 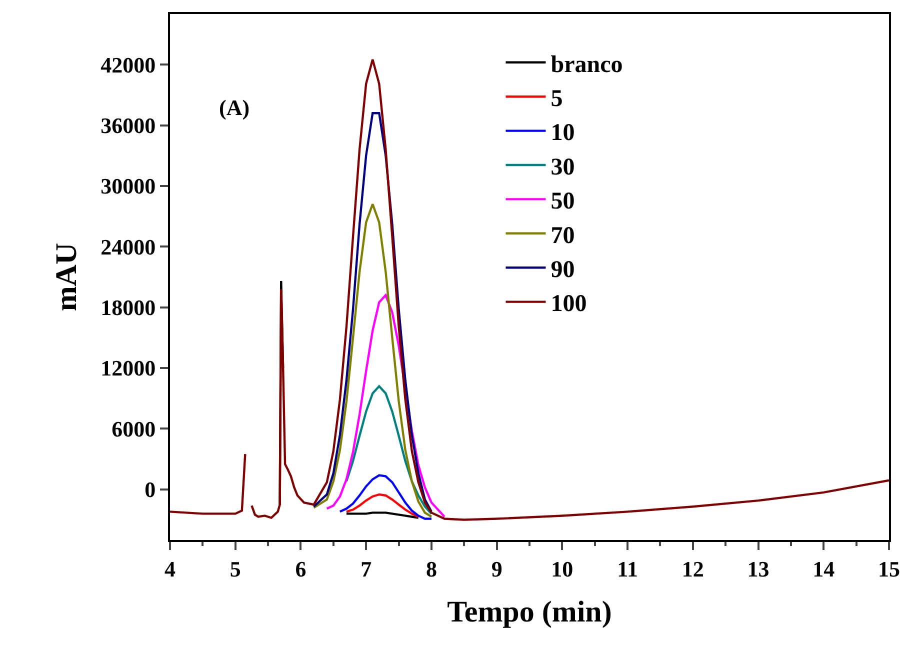 What do you see at coordinates (562, 235) in the screenshot?
I see `legend-label: 70` at bounding box center [562, 235].